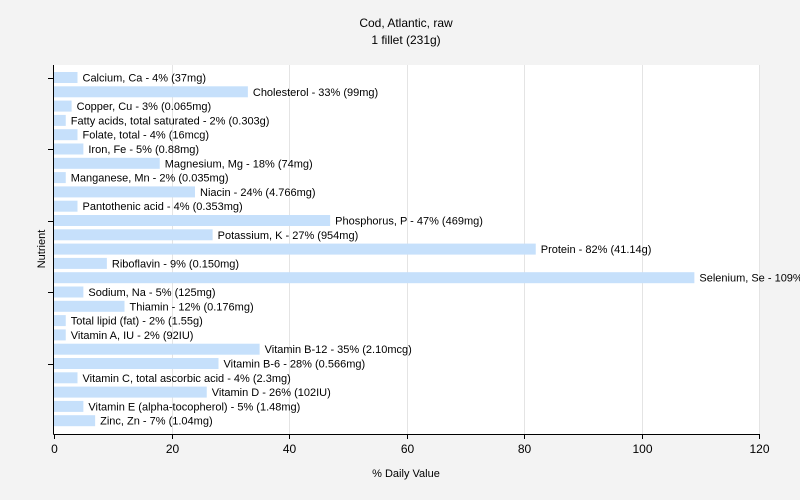  Describe the element at coordinates (642, 449) in the screenshot. I see `x-tick-label: 100` at that location.